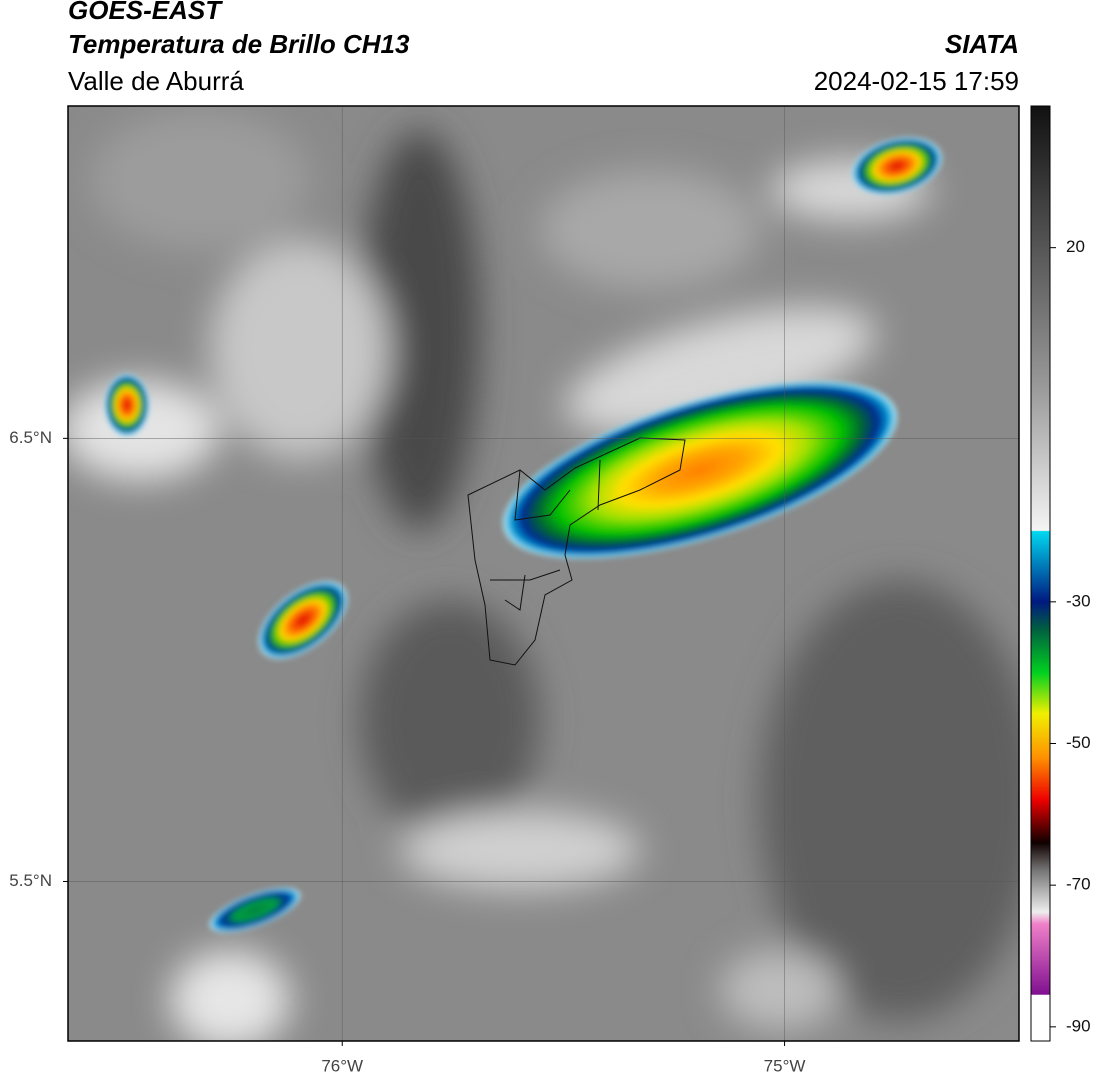 Image resolution: width=1094 pixels, height=1083 pixels. Describe the element at coordinates (145, 12) in the screenshot. I see `title: GOES-EAST` at that location.